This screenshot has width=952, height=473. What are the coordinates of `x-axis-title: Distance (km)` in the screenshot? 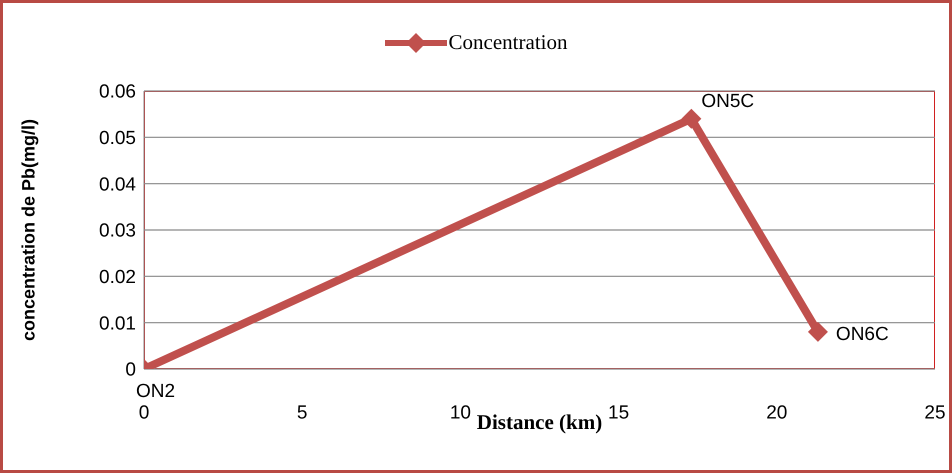 It's located at (539, 422).